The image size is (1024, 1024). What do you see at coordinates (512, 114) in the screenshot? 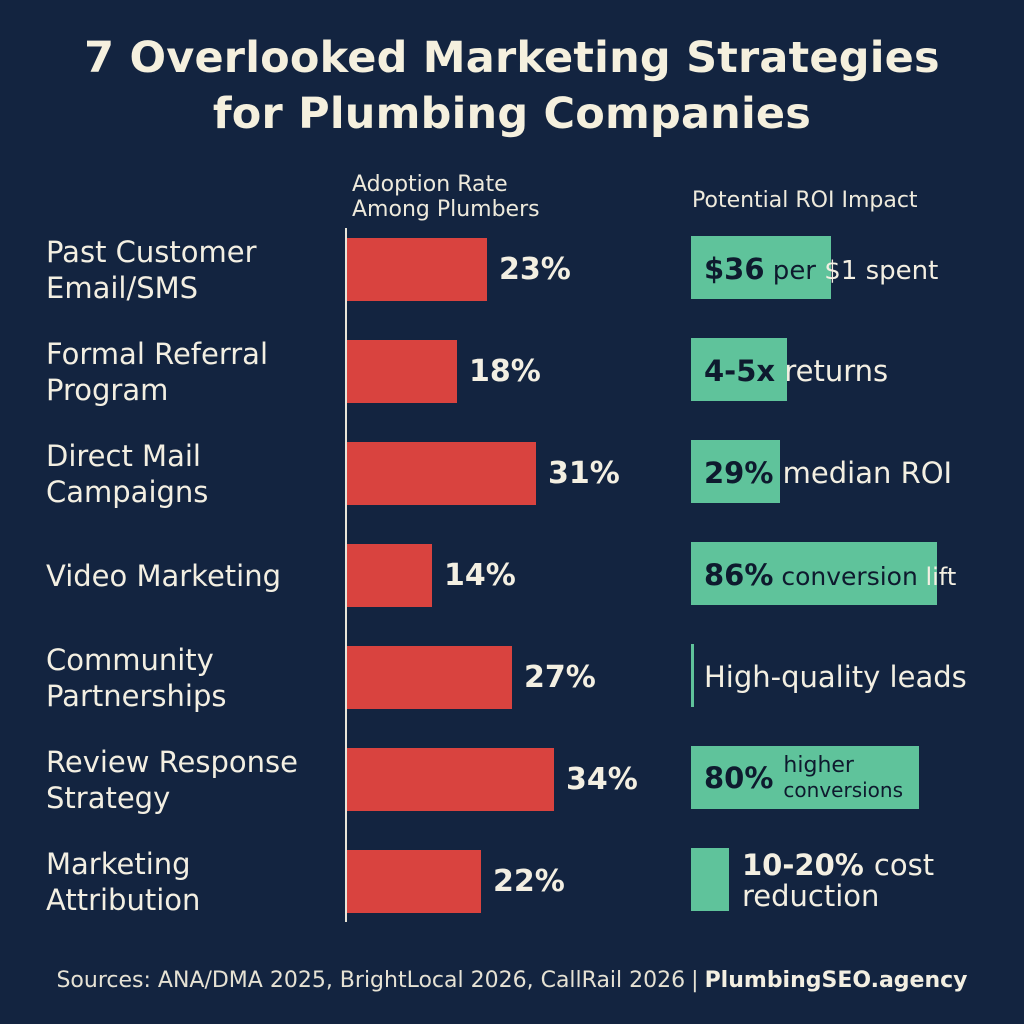
I see `chart-title-line-2: for Plumbing Companies` at bounding box center [512, 114].